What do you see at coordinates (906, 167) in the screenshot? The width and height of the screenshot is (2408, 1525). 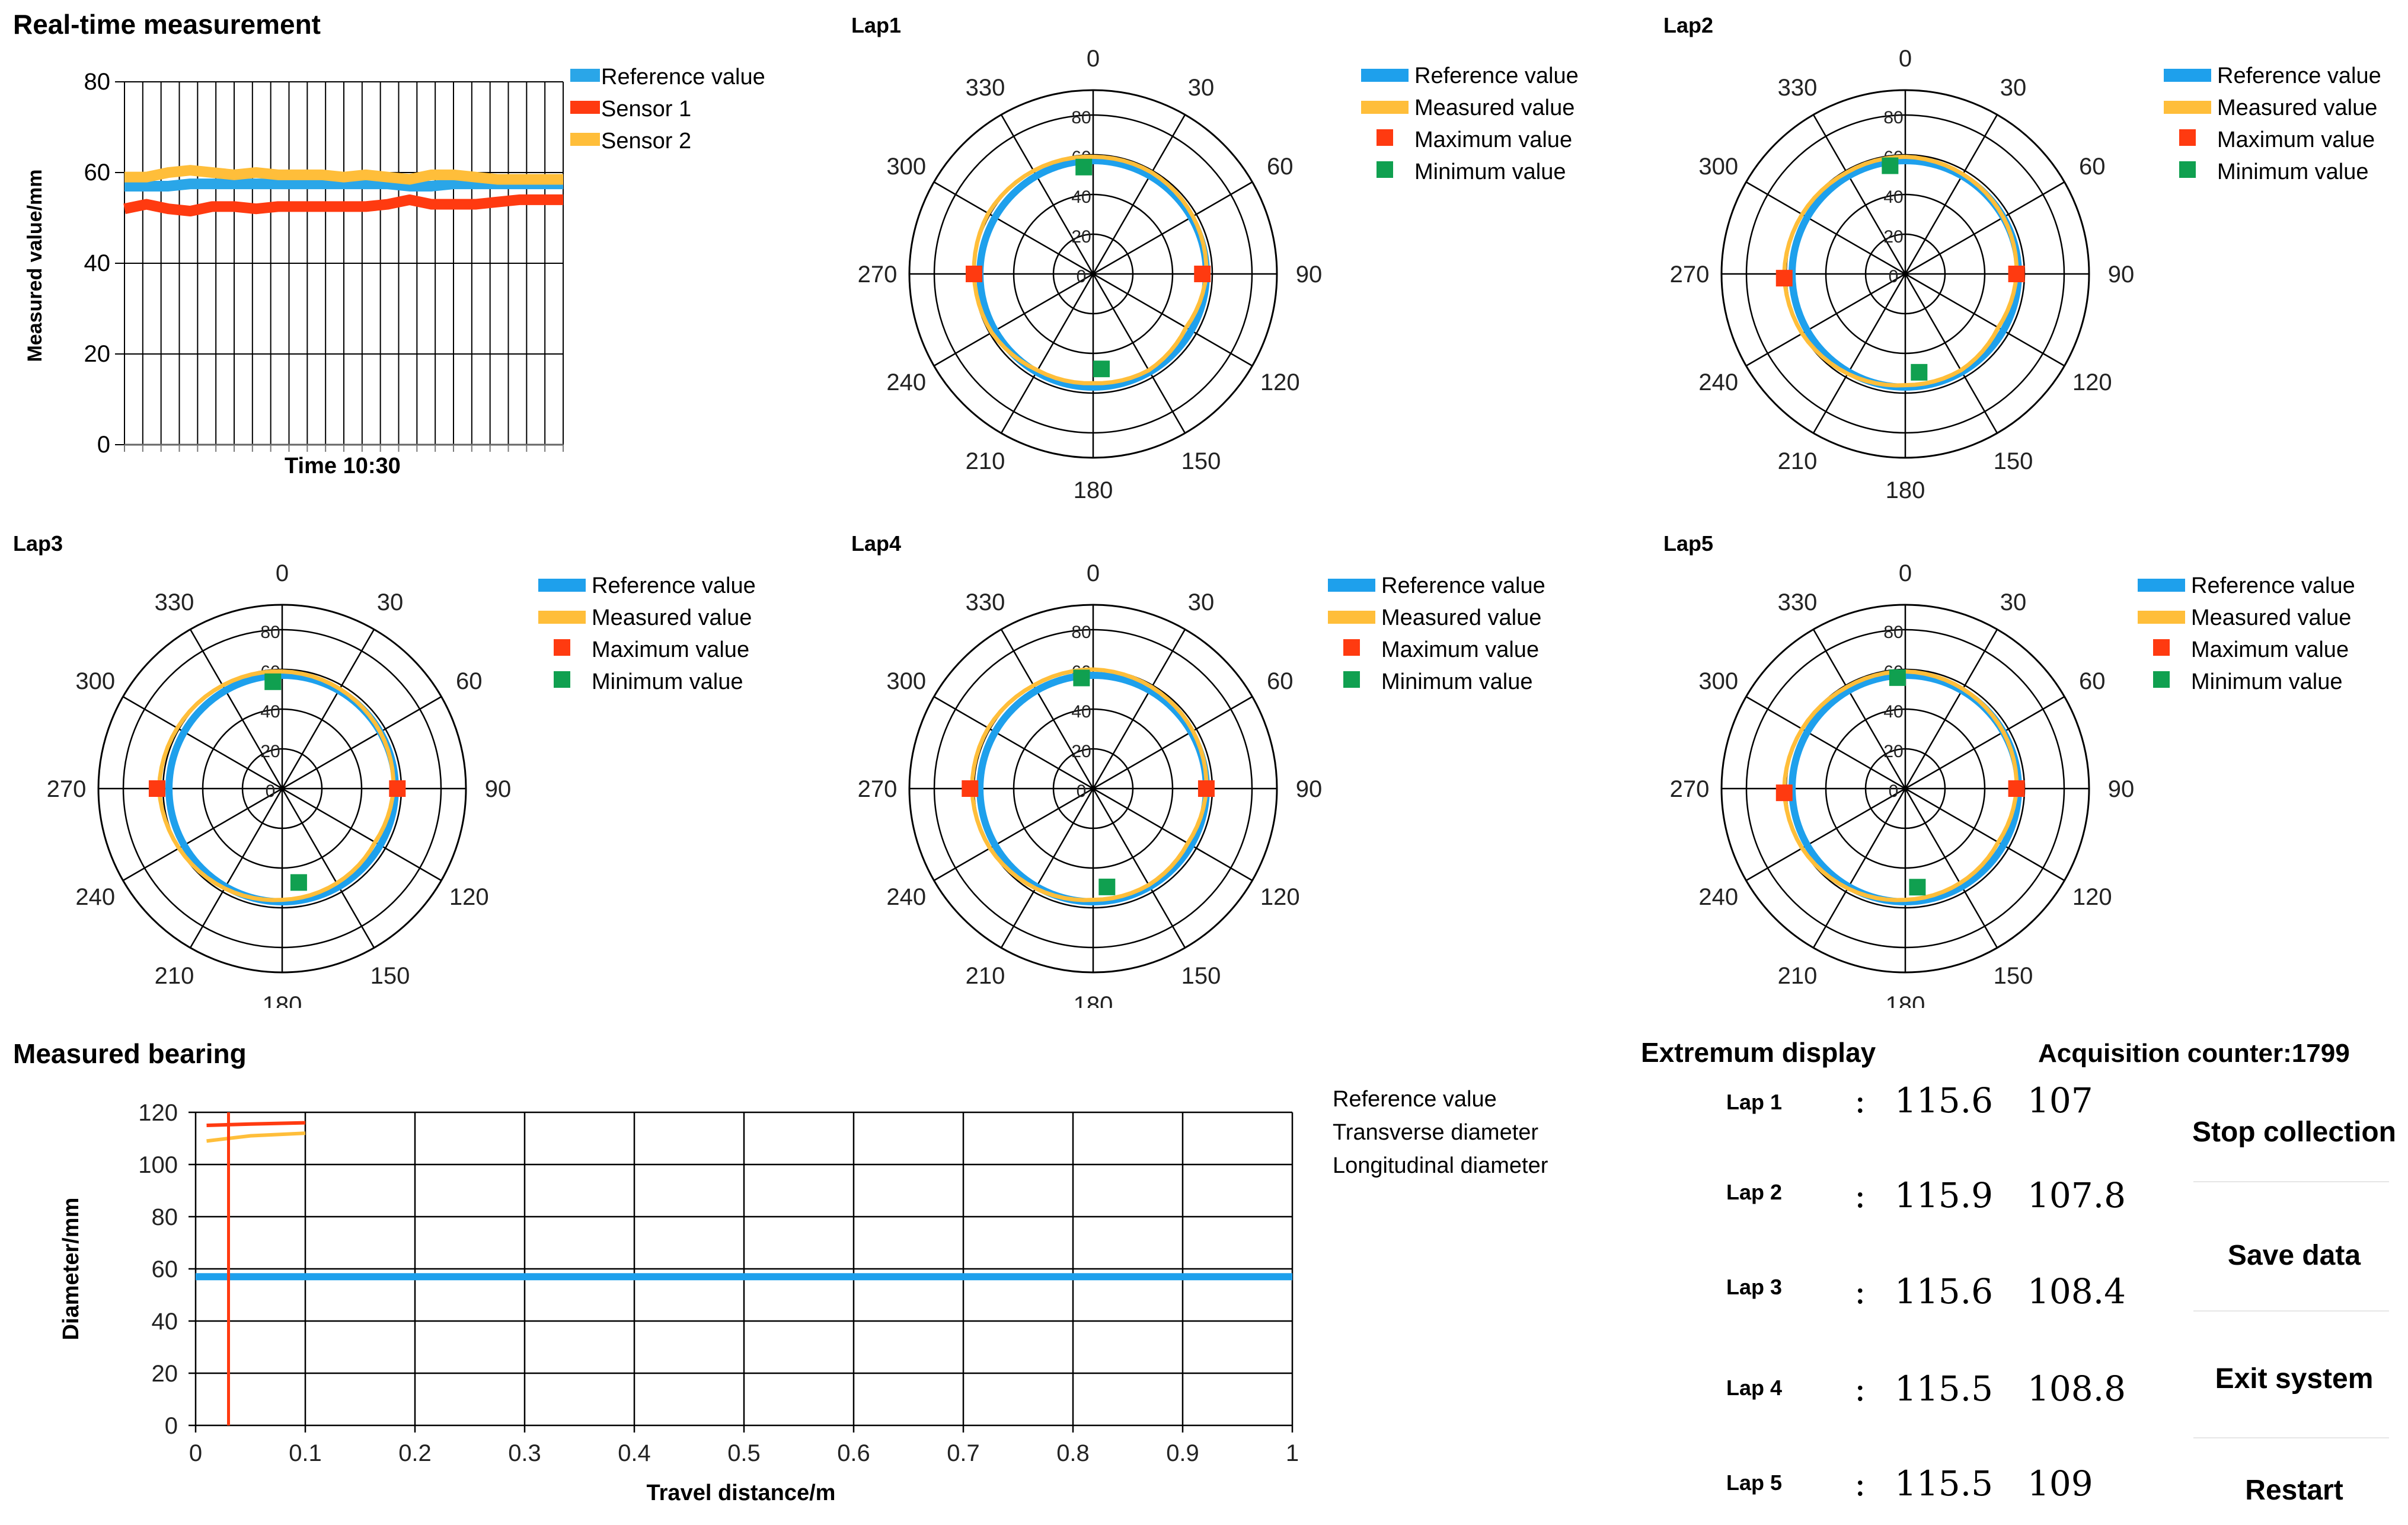 I see `angle-tick-label: 300` at bounding box center [906, 167].